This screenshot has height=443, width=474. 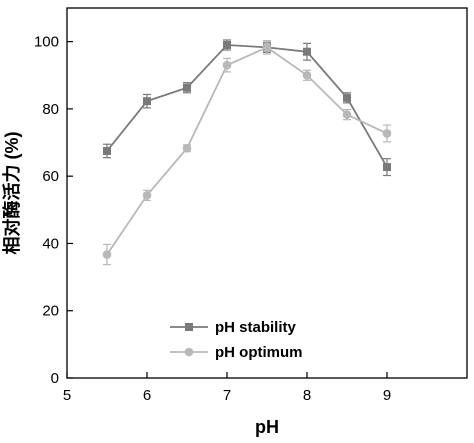 I want to click on y-tick-label: 60, so click(x=50, y=176).